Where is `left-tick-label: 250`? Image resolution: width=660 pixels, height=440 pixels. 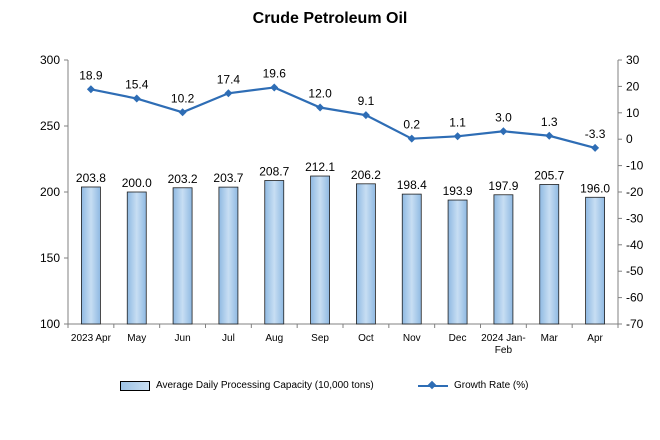
left-tick-label: 250 is located at coordinates (50, 126).